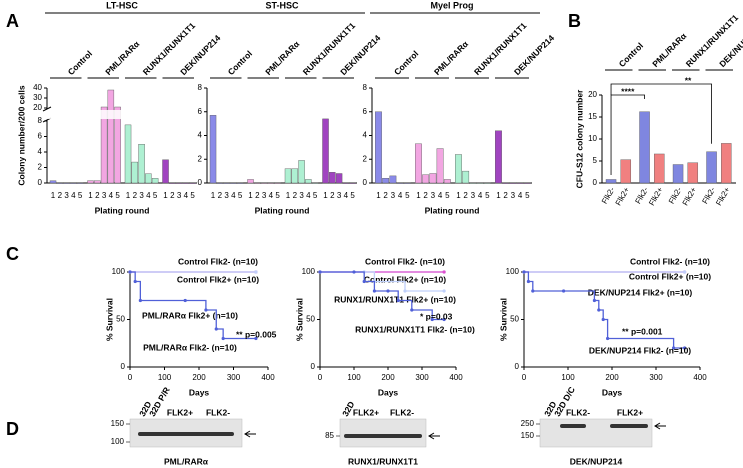 The width and height of the screenshot is (743, 468). I want to click on lane-label: FLK2-, so click(402, 412).